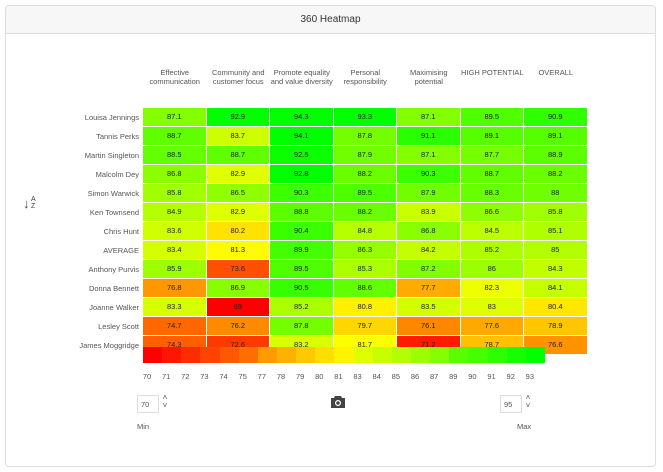  Describe the element at coordinates (237, 250) in the screenshot. I see `heatmap-cell: 81.3` at that location.